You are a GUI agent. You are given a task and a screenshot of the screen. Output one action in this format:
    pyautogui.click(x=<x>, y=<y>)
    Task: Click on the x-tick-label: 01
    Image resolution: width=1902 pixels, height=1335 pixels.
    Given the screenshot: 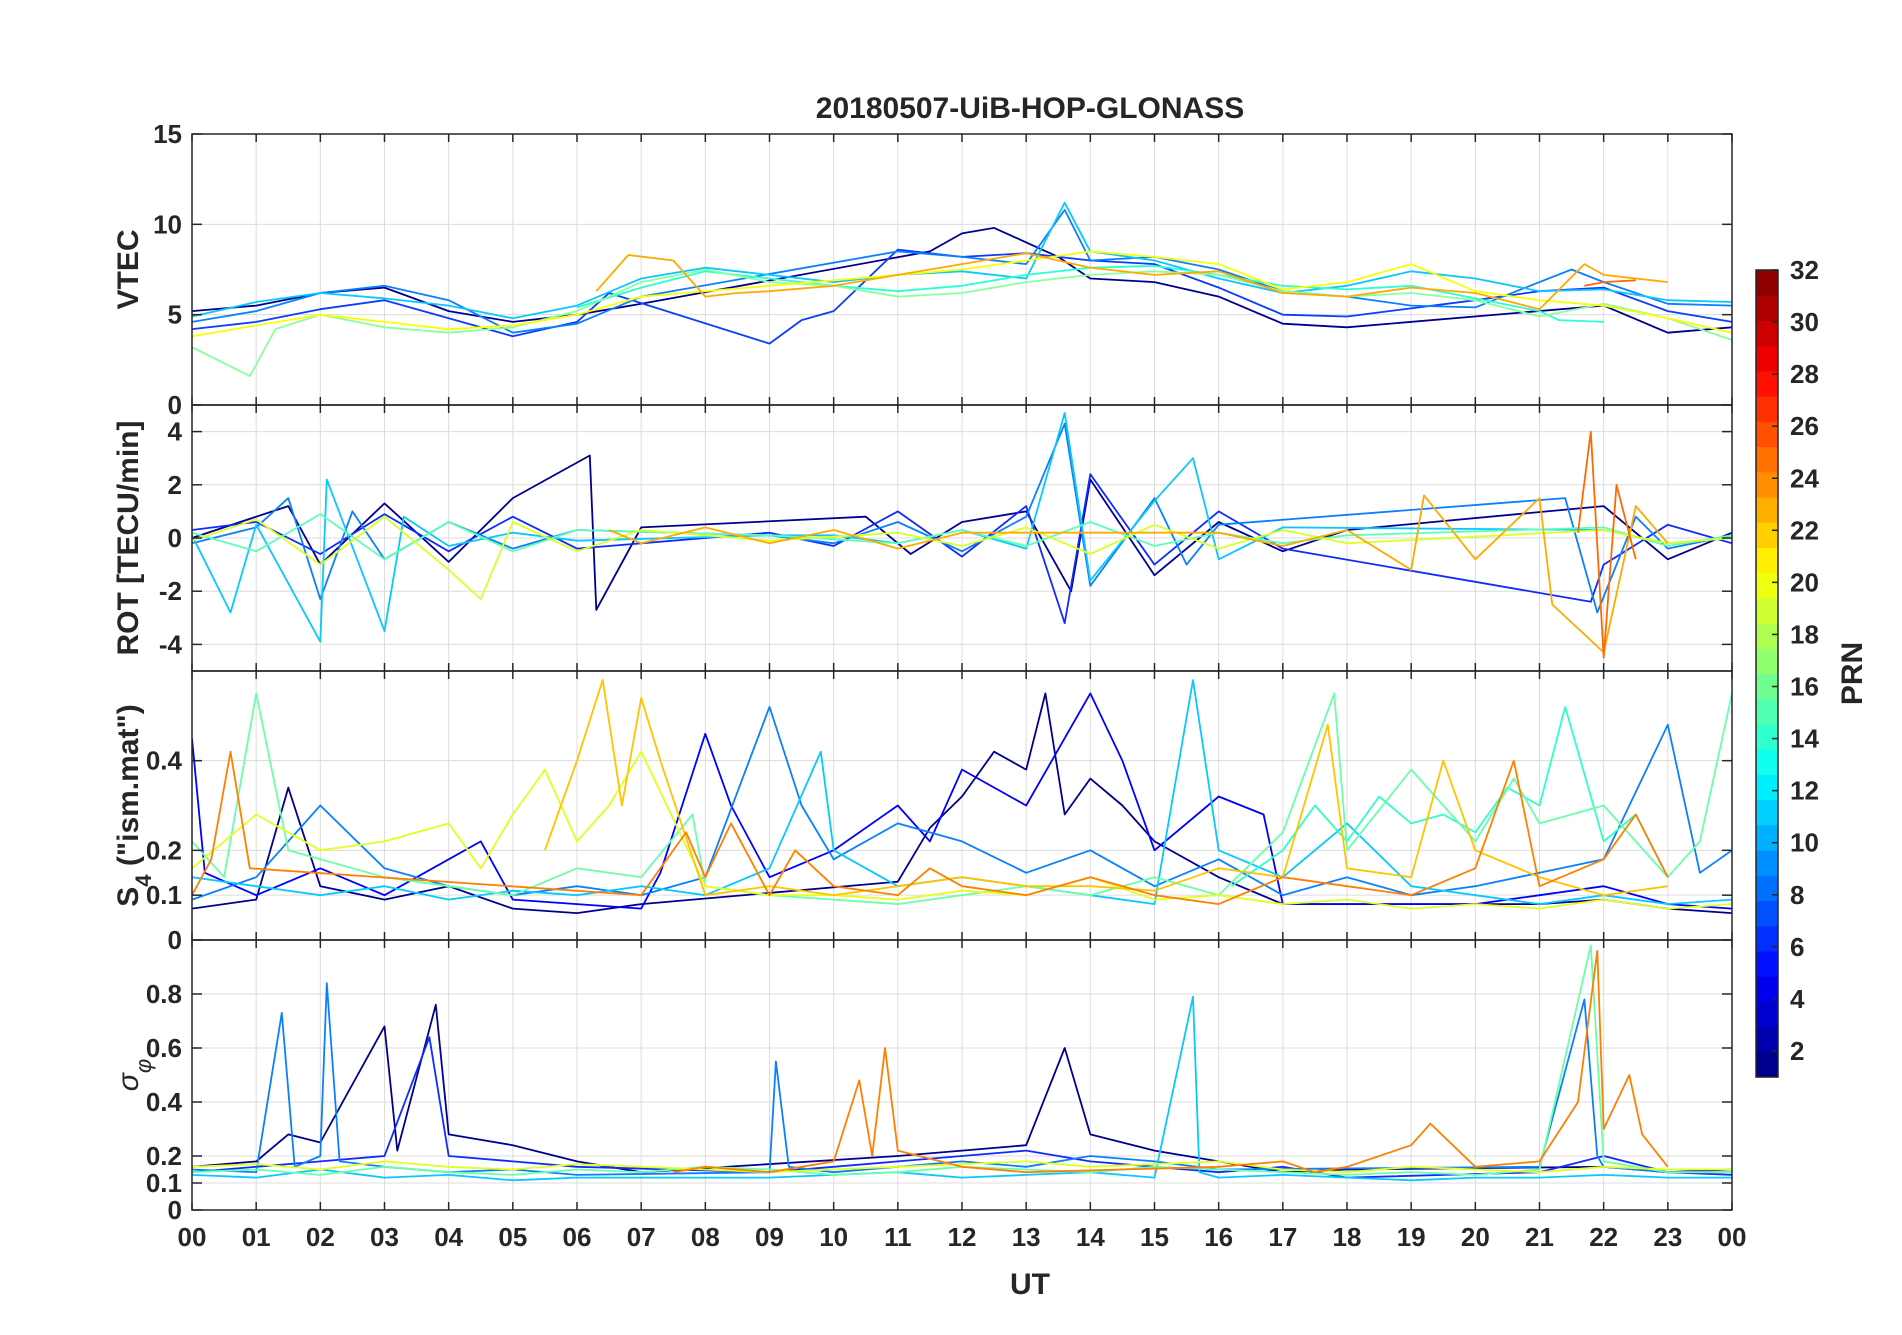 What is the action you would take?
    pyautogui.click(x=256, y=1237)
    